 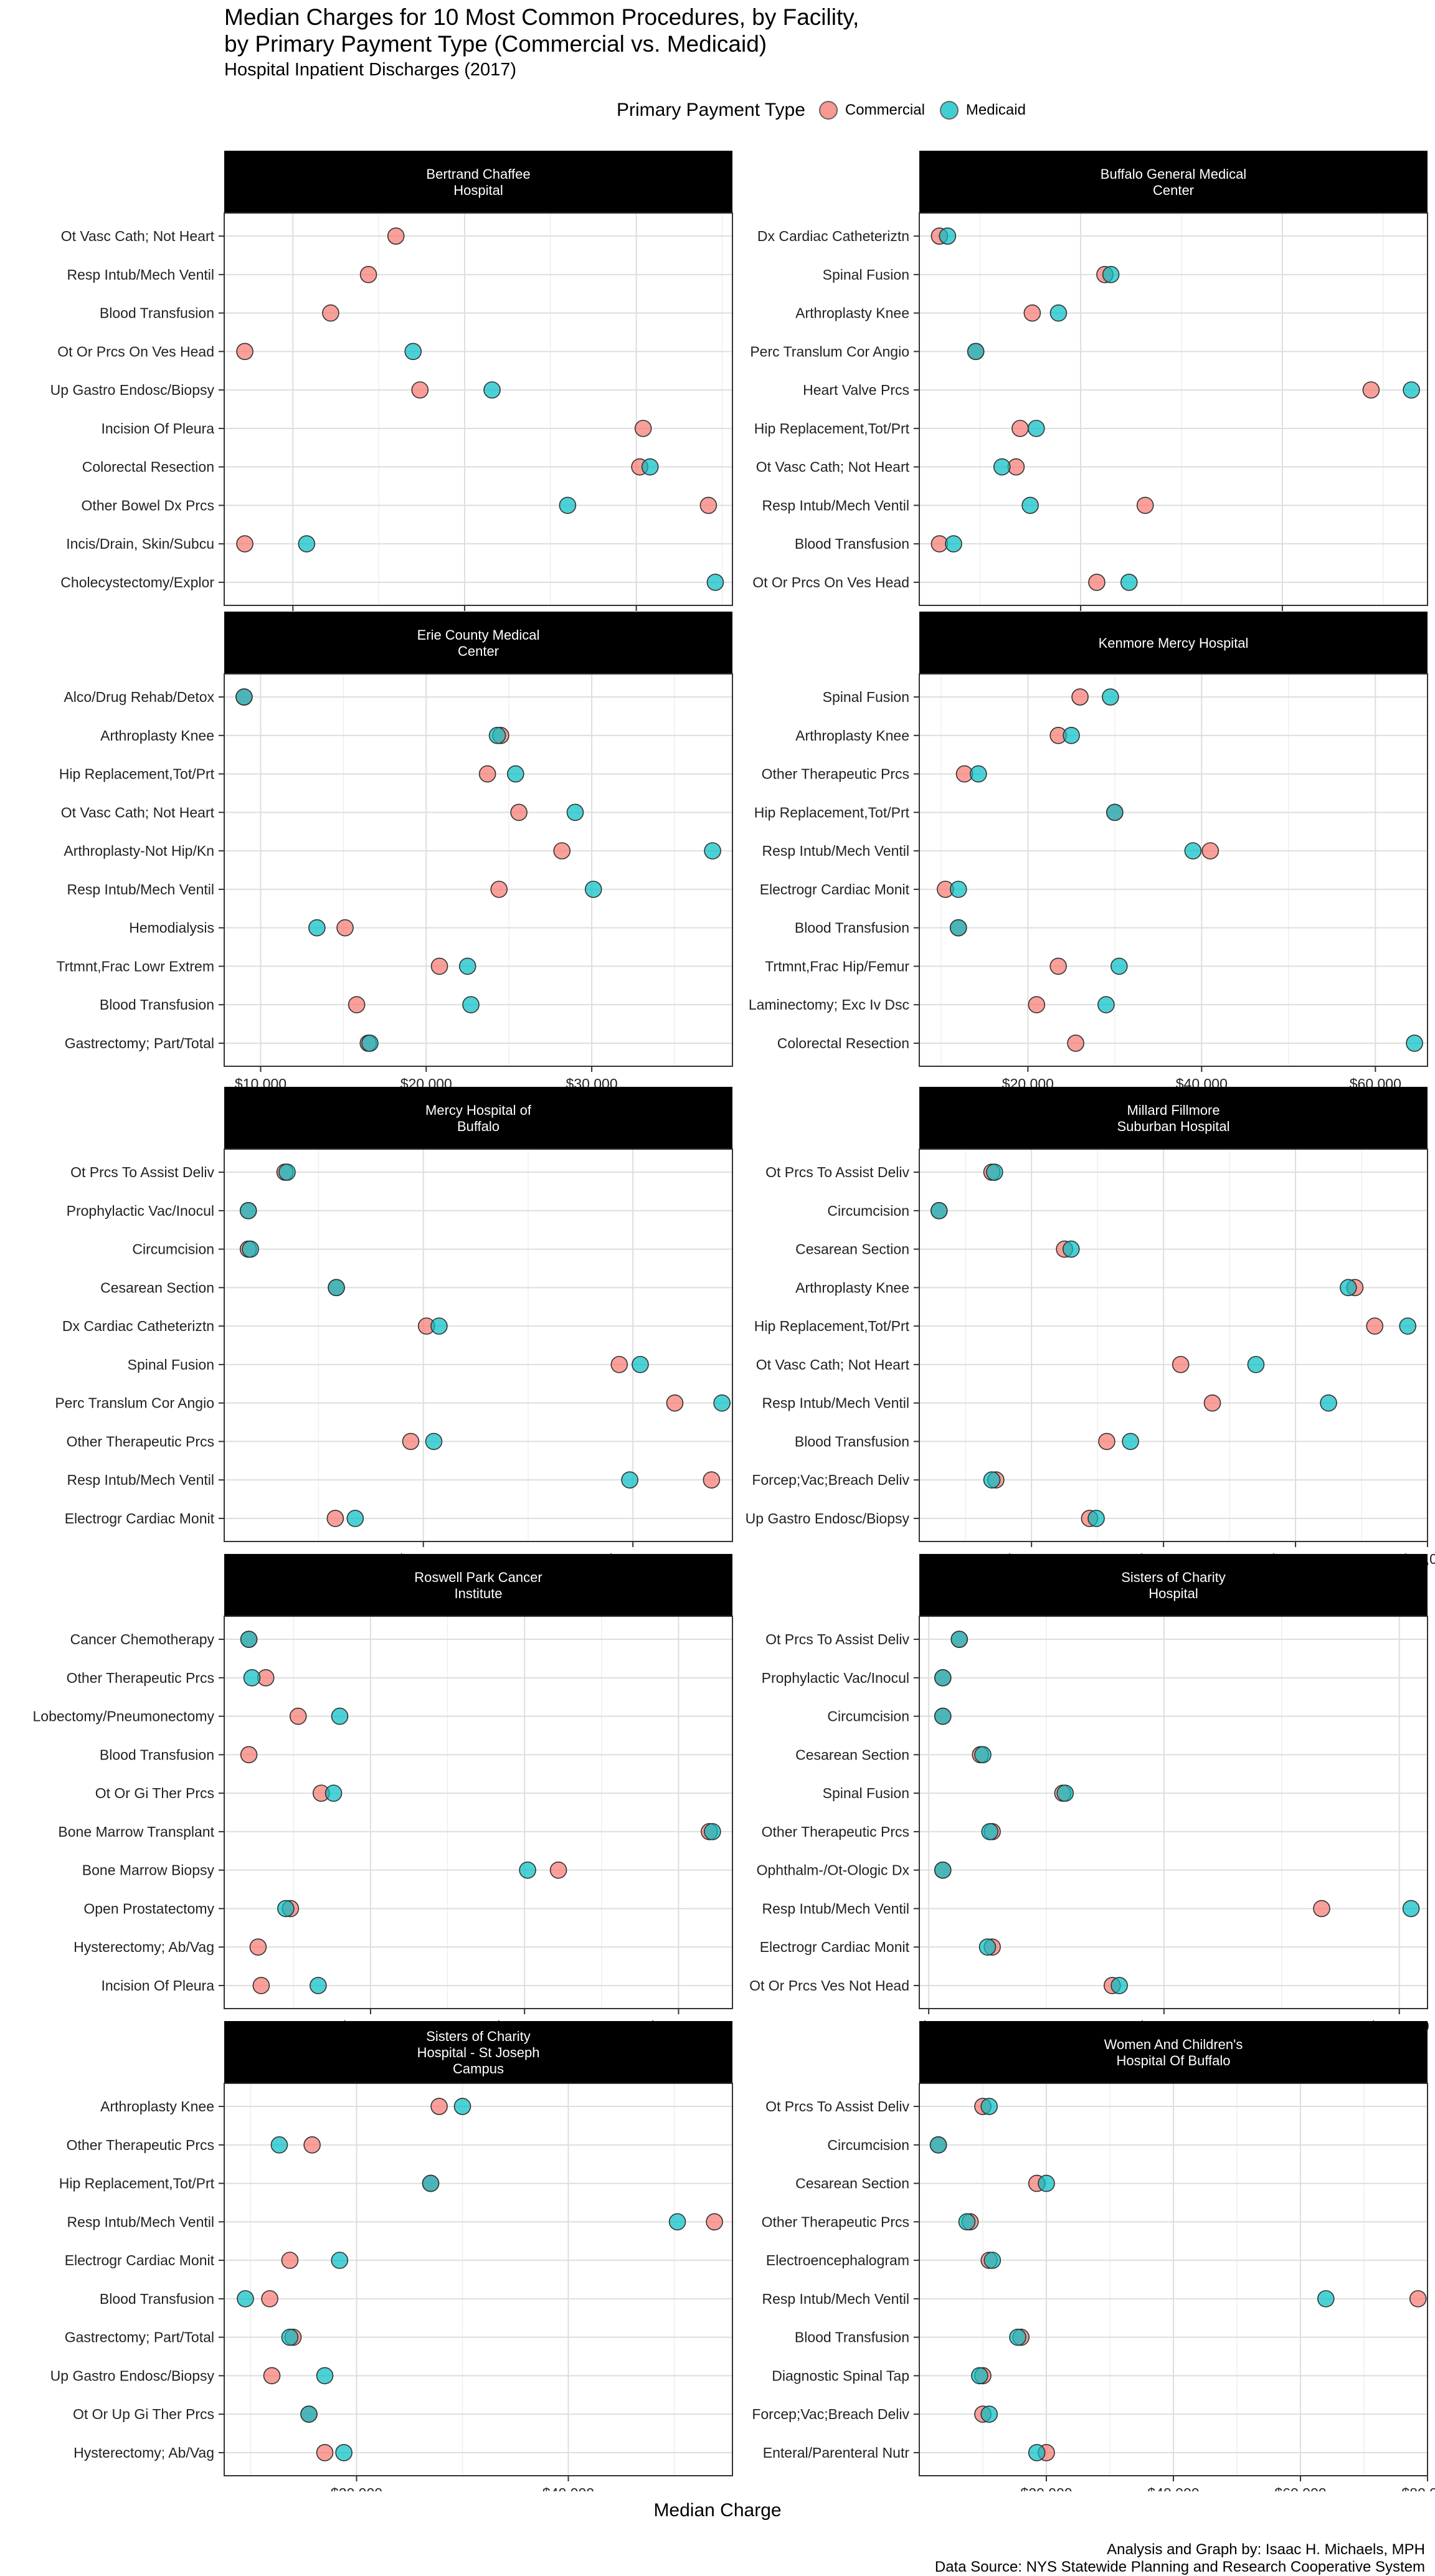 I want to click on facet-title-line: Center, so click(x=1173, y=190).